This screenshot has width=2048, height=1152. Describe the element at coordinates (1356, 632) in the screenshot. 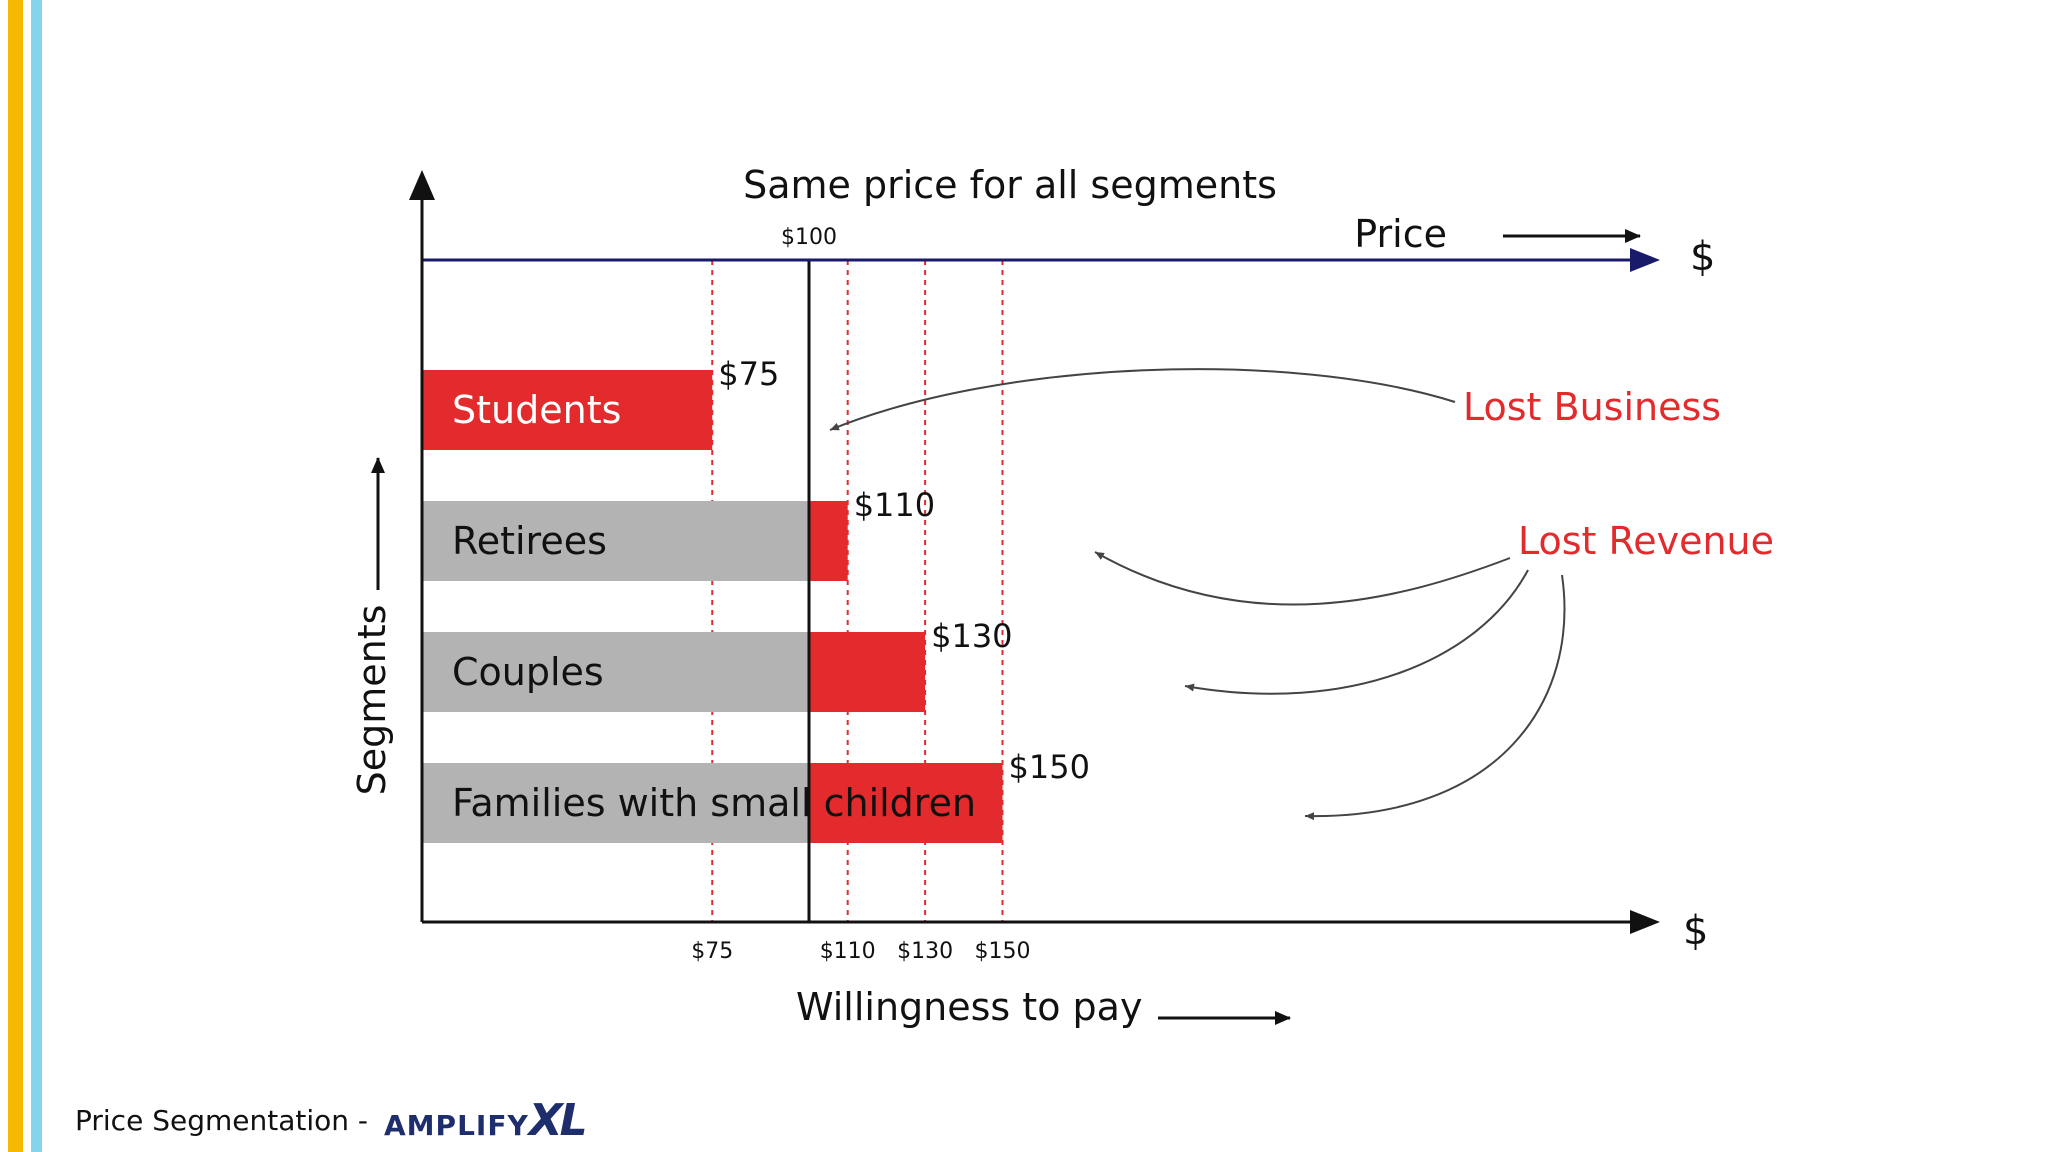

I see `lost-revenue-arrow-couples` at that location.